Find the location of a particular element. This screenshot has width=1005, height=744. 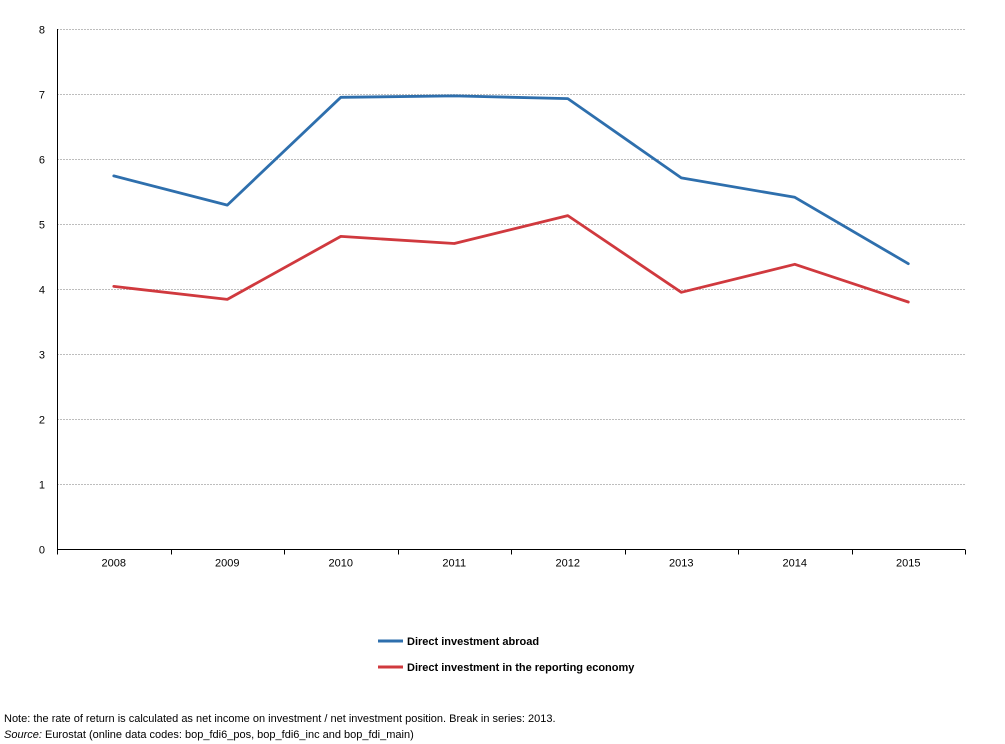

y-axis: 0 1 2 3 4 5 6 7 8 is located at coordinates (48, 291).